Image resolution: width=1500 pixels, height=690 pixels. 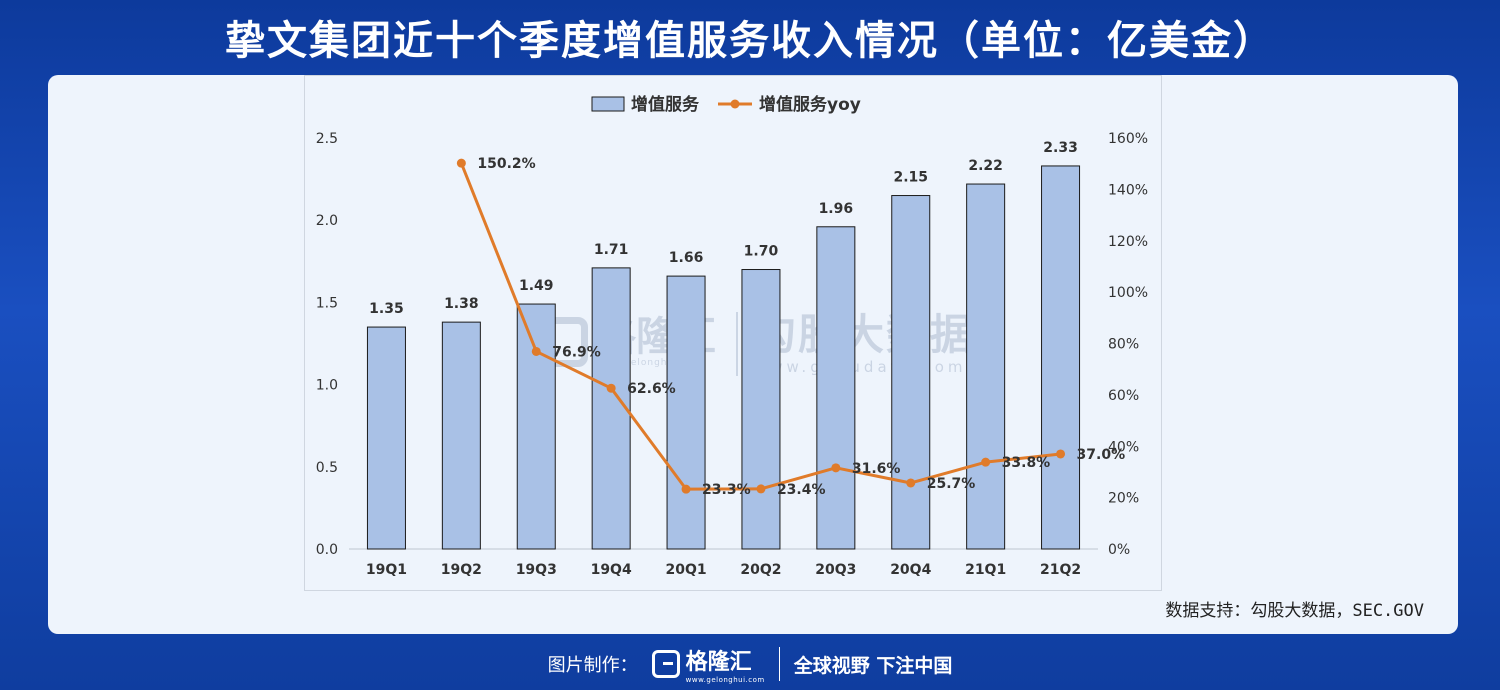 What do you see at coordinates (836, 209) in the screenshot?
I see `bar-data-label: 1.96` at bounding box center [836, 209].